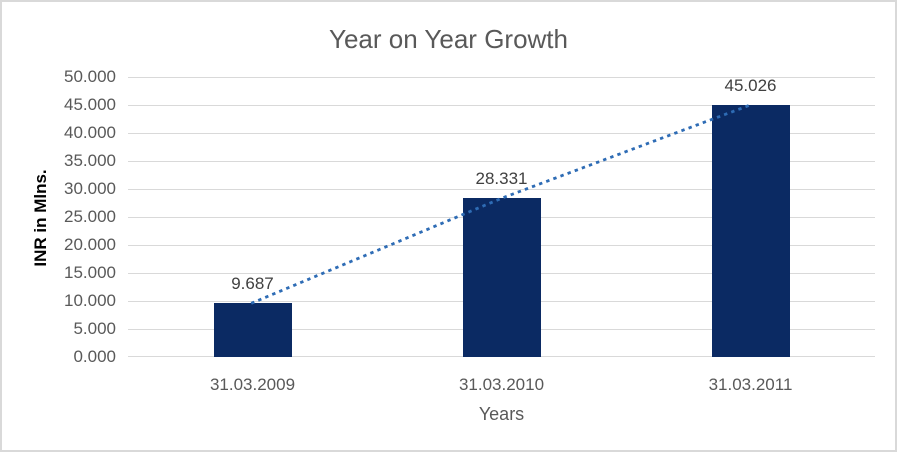 The width and height of the screenshot is (897, 452). I want to click on x-category-label: 31.03.2009, so click(252, 384).